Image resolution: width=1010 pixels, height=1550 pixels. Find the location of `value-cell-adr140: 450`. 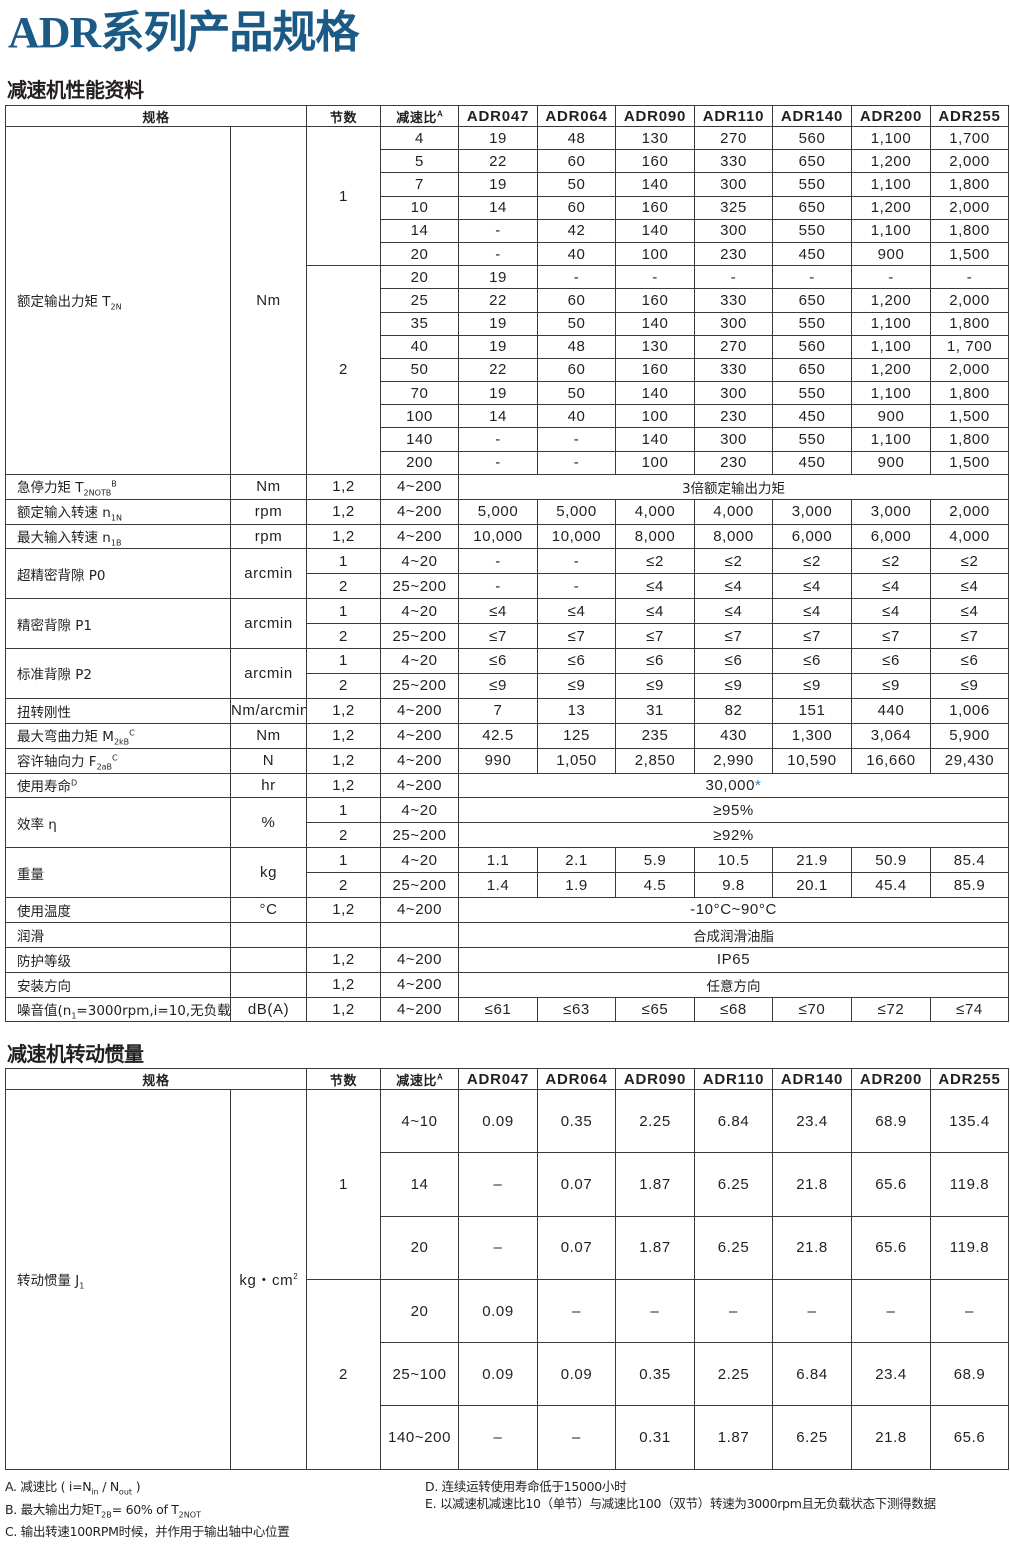

value-cell-adr140: 450 is located at coordinates (812, 462).